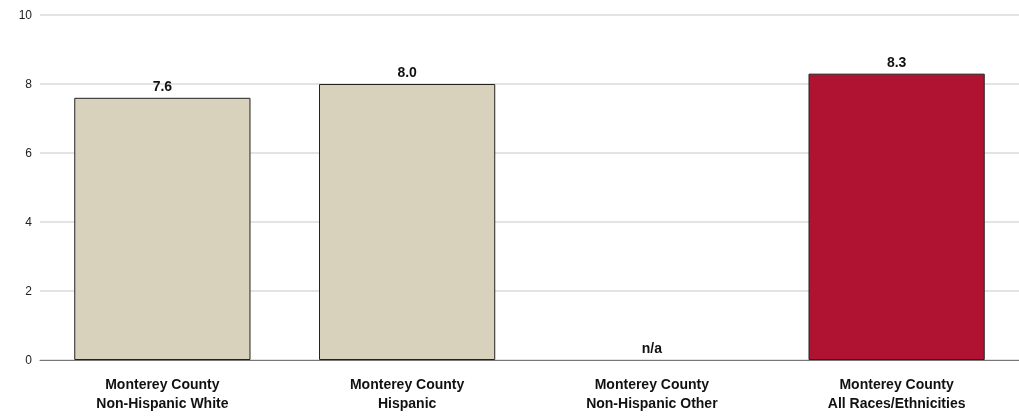 The width and height of the screenshot is (1019, 420). Describe the element at coordinates (162, 393) in the screenshot. I see `x-tick-label: Monterey County Non-Hispanic White` at that location.